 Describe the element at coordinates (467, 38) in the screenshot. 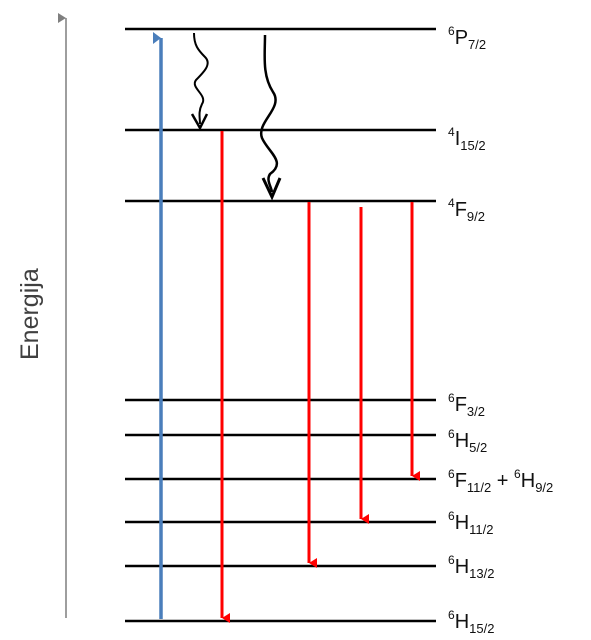

I see `level-label-6P7-2: 6P7/2` at that location.